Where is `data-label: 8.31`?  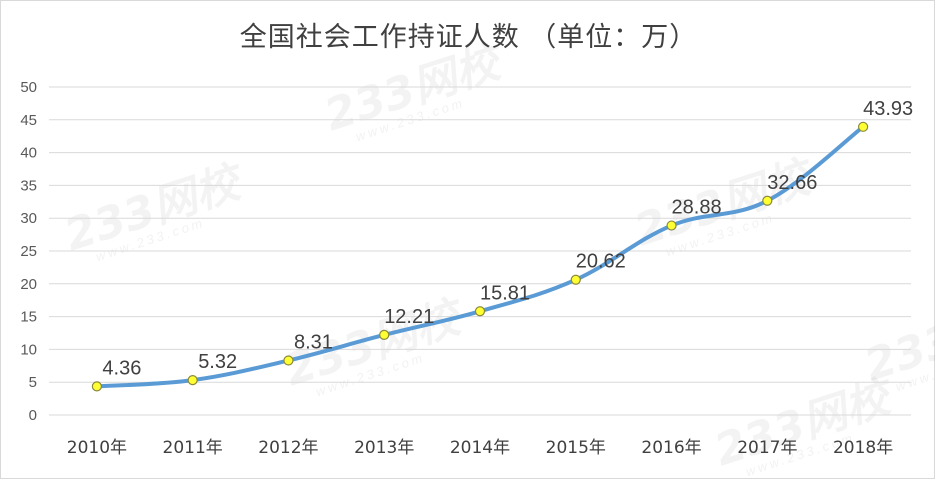 data-label: 8.31 is located at coordinates (313, 342).